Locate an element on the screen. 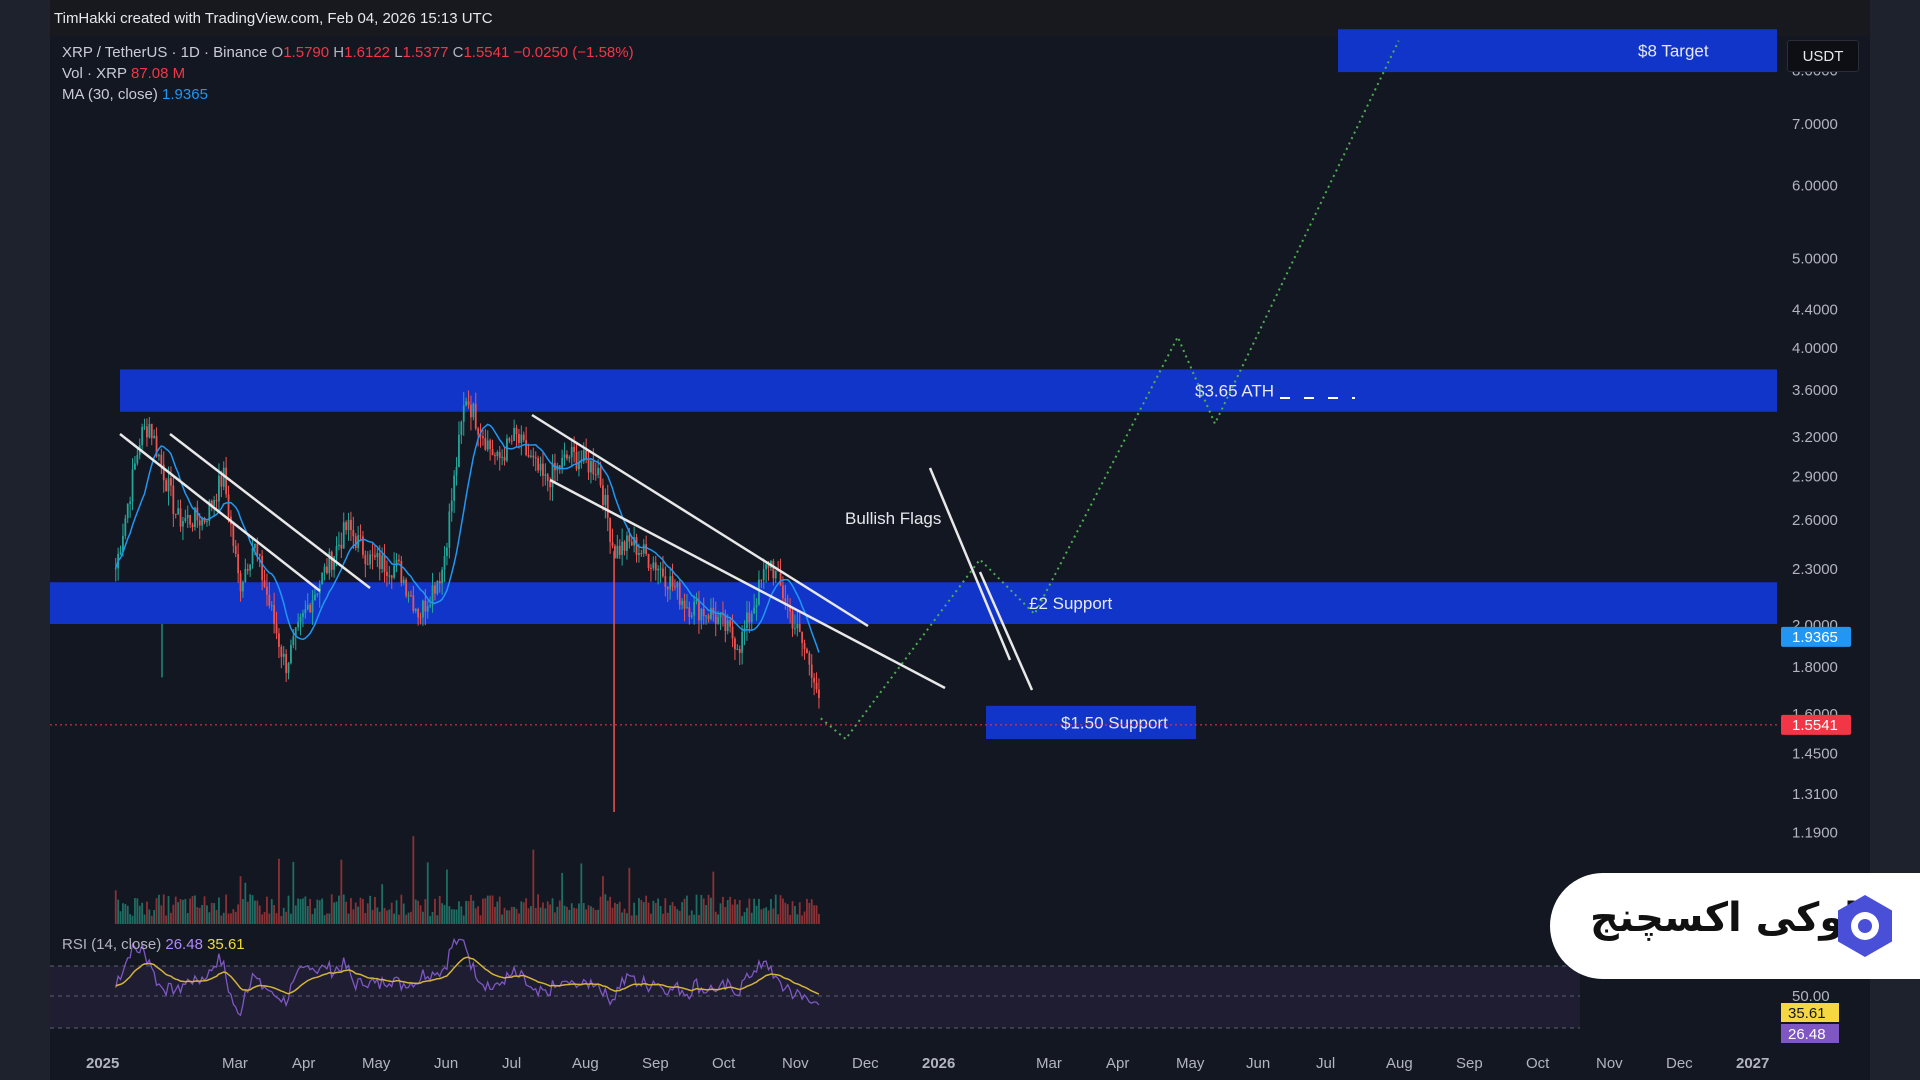  volume-legend: Vol · XRP 87.08 M is located at coordinates (123, 73).